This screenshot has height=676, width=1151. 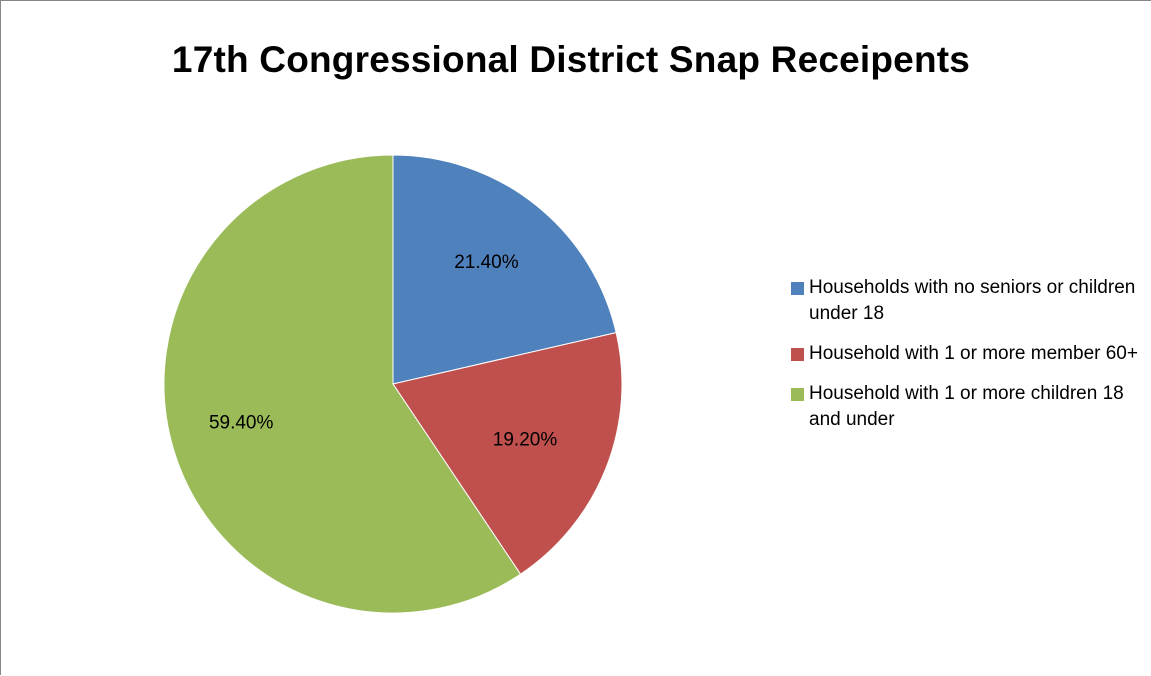 I want to click on legend-item: Household with 1 or more member 60+, so click(x=971, y=354).